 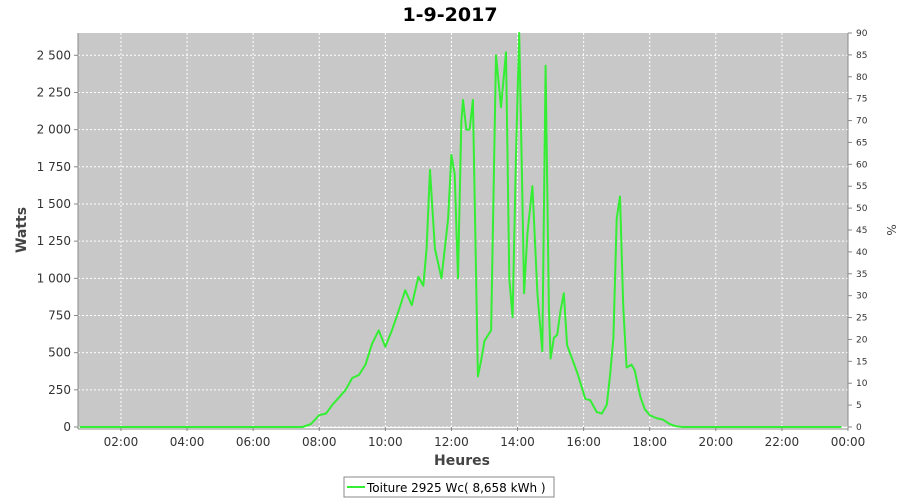 What do you see at coordinates (517, 442) in the screenshot?
I see `x-tick-label: 14:00` at bounding box center [517, 442].